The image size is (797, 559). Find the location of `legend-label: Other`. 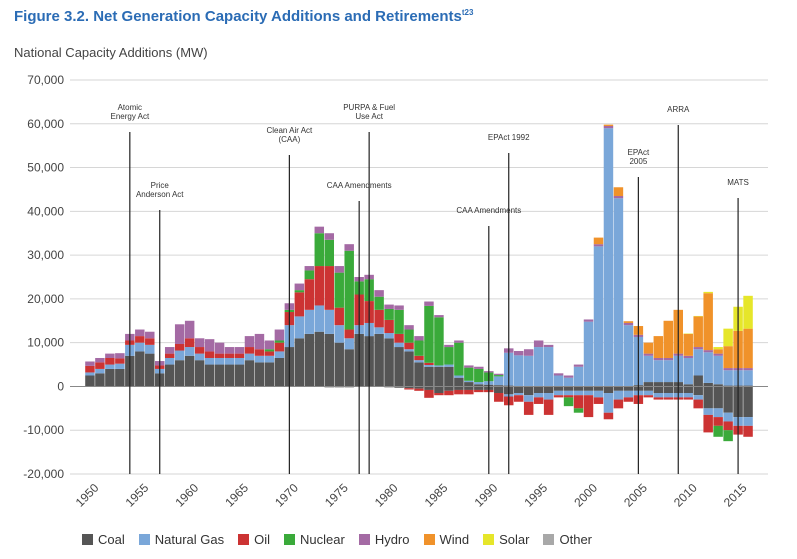

legend-label: Other is located at coordinates (575, 539).